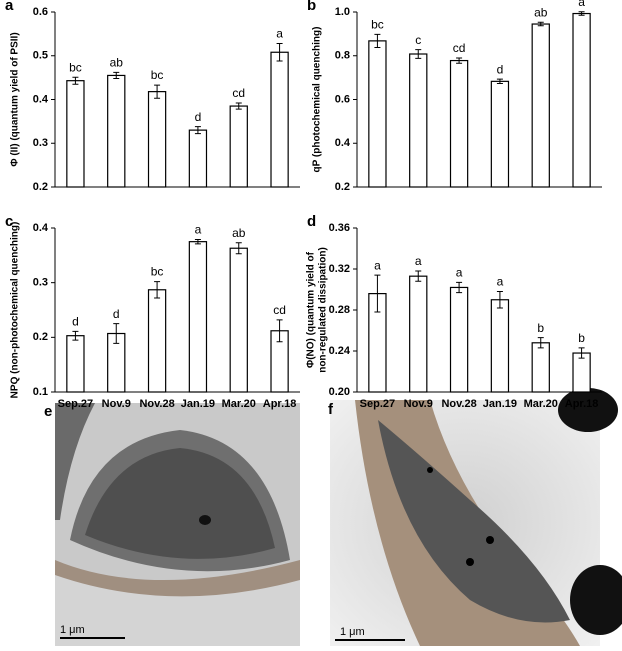 This screenshot has width=622, height=651. What do you see at coordinates (331, 409) in the screenshot?
I see `panel-label: f` at bounding box center [331, 409].